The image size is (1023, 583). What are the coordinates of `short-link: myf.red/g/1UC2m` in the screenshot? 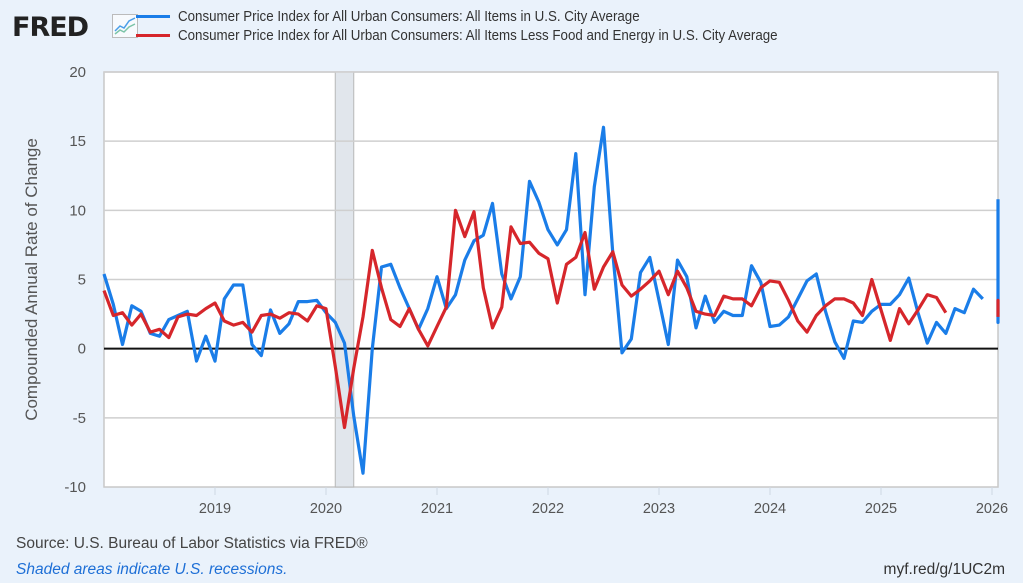 It's located at (944, 569).